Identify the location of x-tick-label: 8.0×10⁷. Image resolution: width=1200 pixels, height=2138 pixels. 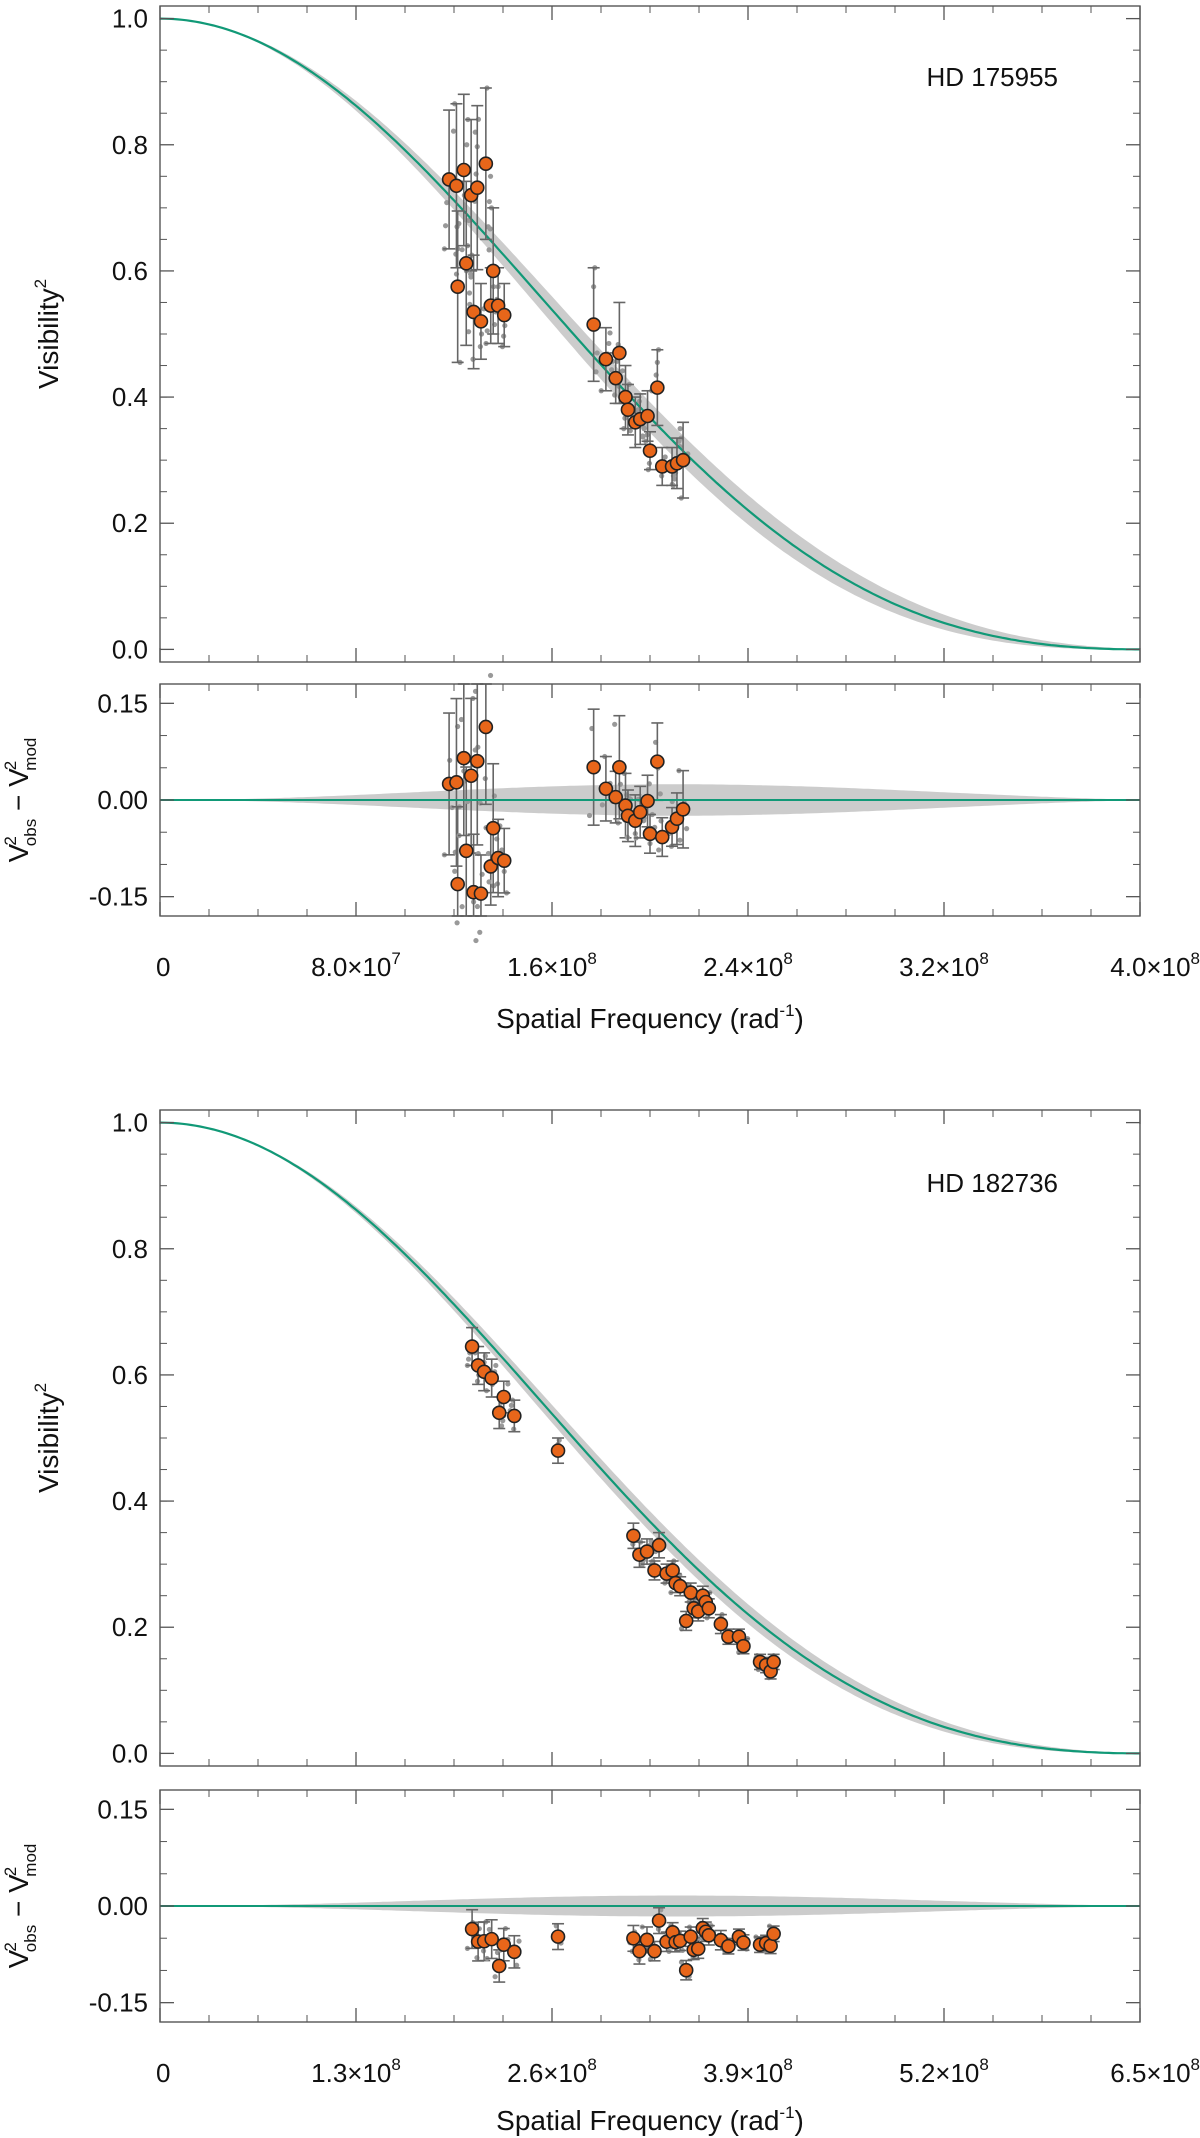
(356, 965).